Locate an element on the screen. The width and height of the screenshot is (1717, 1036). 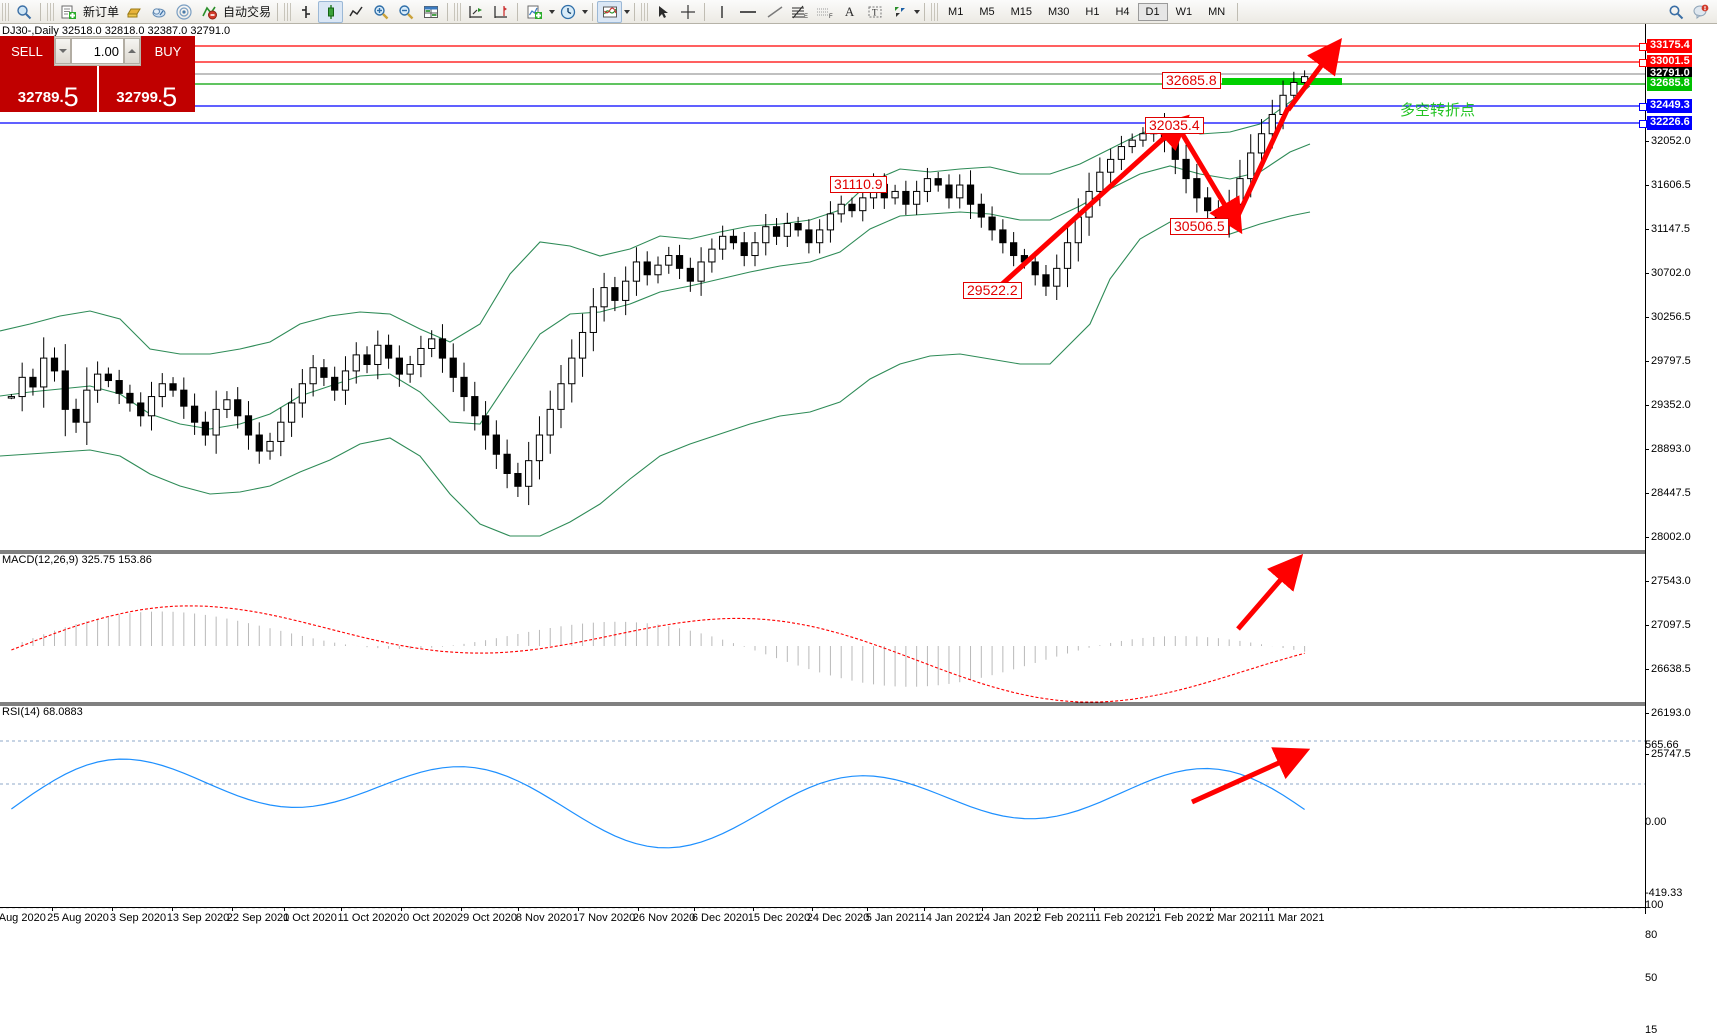
zoom-out-icon is located at coordinates (405, 12).